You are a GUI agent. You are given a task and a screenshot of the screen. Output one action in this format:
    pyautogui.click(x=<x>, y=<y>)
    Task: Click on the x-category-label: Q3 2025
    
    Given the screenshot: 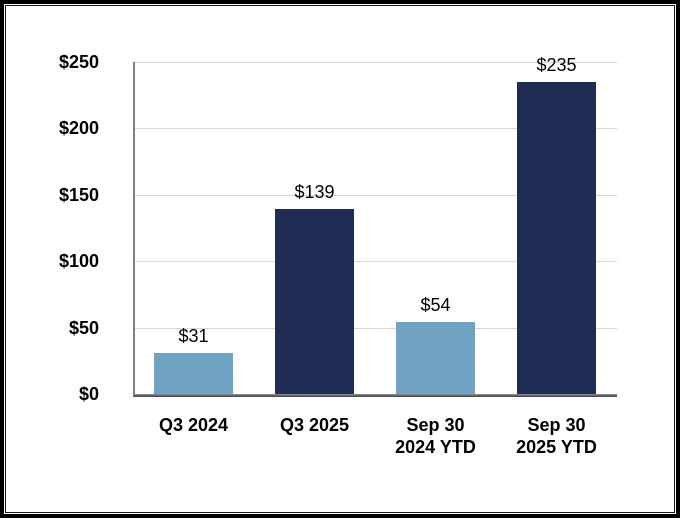 What is the action you would take?
    pyautogui.click(x=314, y=425)
    